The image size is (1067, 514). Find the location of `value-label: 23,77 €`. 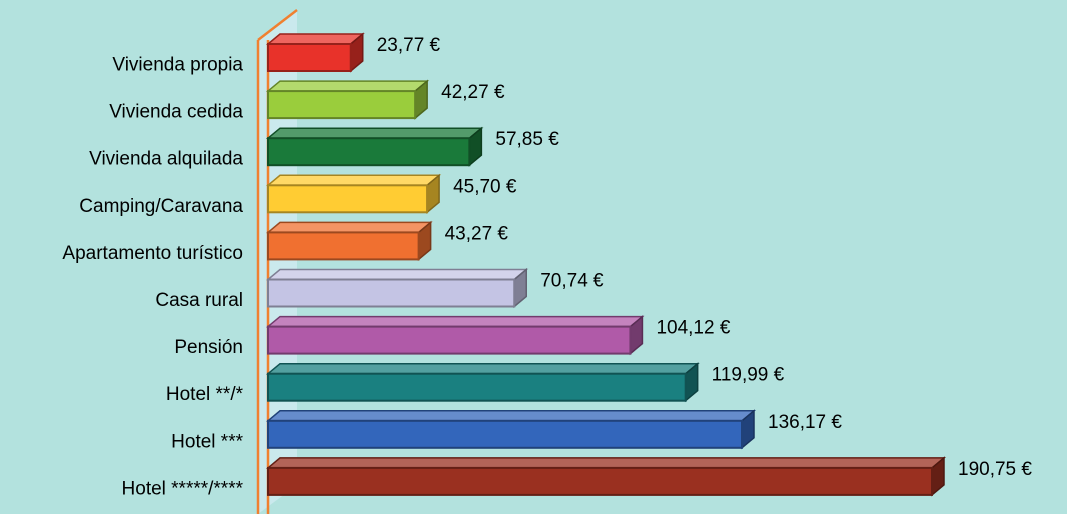

value-label: 23,77 € is located at coordinates (409, 45).